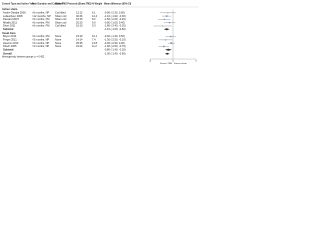 The height and width of the screenshot is (240, 320). Describe the element at coordinates (11, 43) in the screenshot. I see `study-label: Hosomi 2013` at that location.